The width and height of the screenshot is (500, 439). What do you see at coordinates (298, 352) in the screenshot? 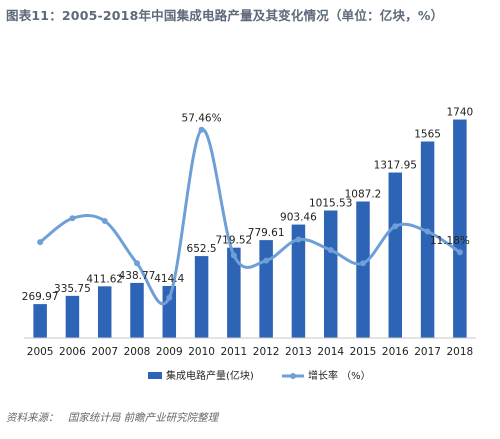
I see `x-tick-2013: 2013` at bounding box center [298, 352].